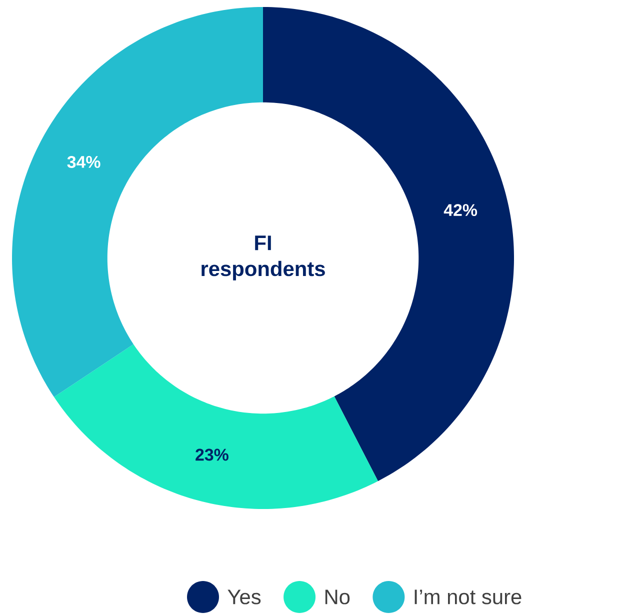  What do you see at coordinates (244, 597) in the screenshot?
I see `legend-label: Yes` at bounding box center [244, 597].